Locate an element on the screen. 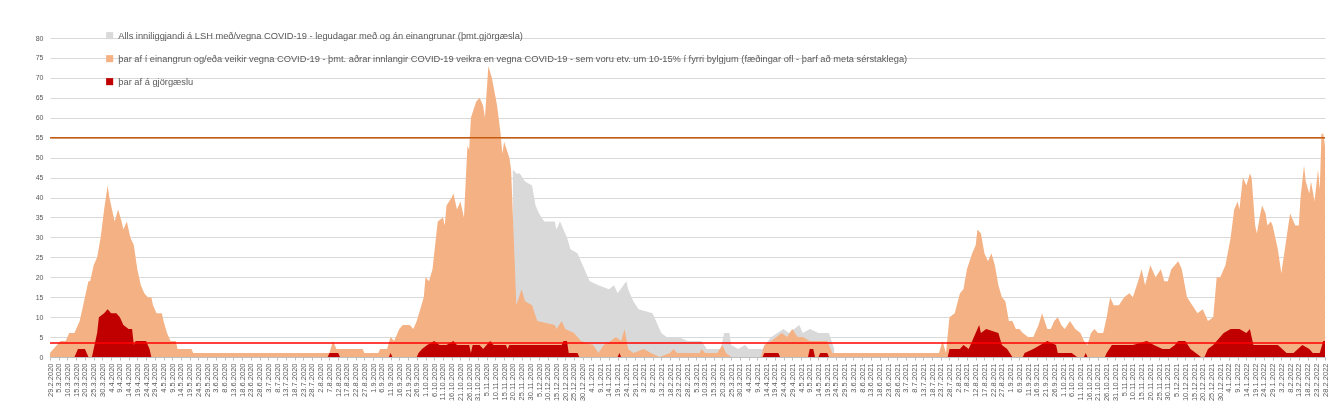  legend-label: Alls inniliggjandi á LSH með/vegna COVID-19 - legudagar með og án einangrunar (þmt.gjörgæsla) is located at coordinates (320, 35).